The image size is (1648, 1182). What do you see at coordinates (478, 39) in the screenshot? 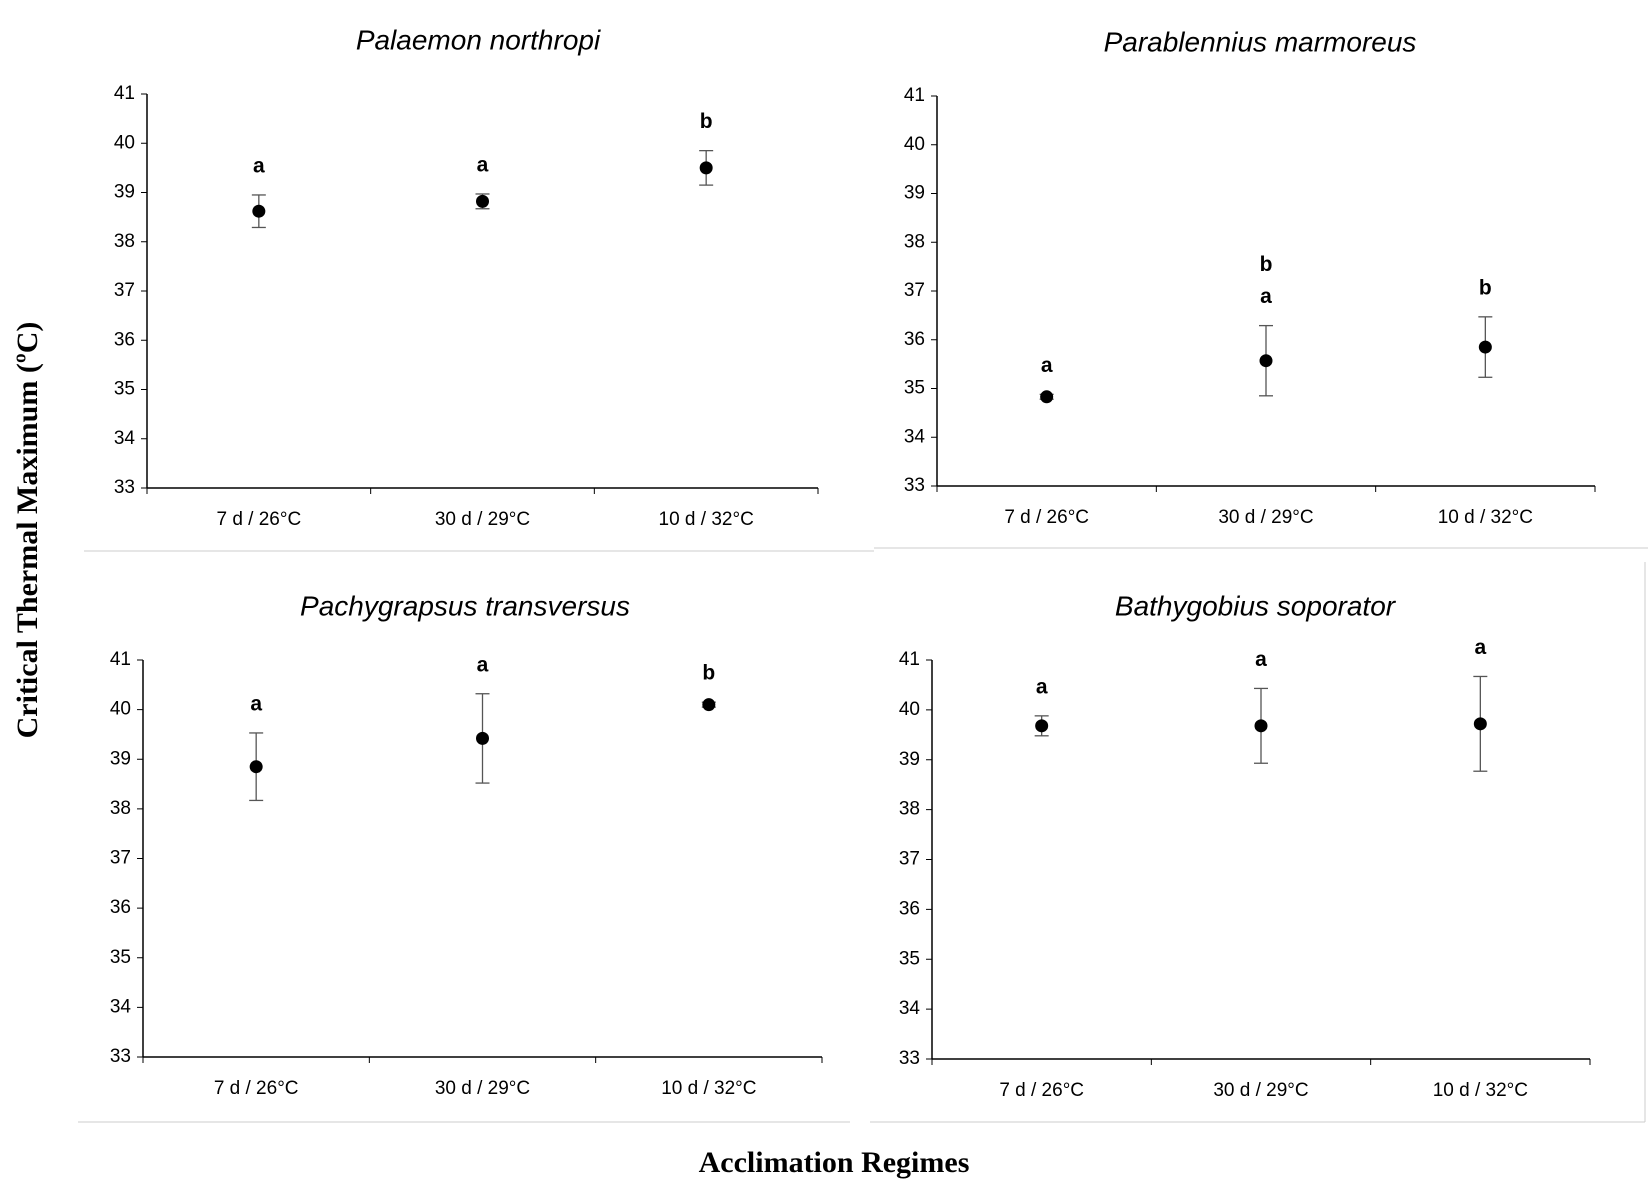
I see `panel-title: Palaemon northropi` at bounding box center [478, 39].